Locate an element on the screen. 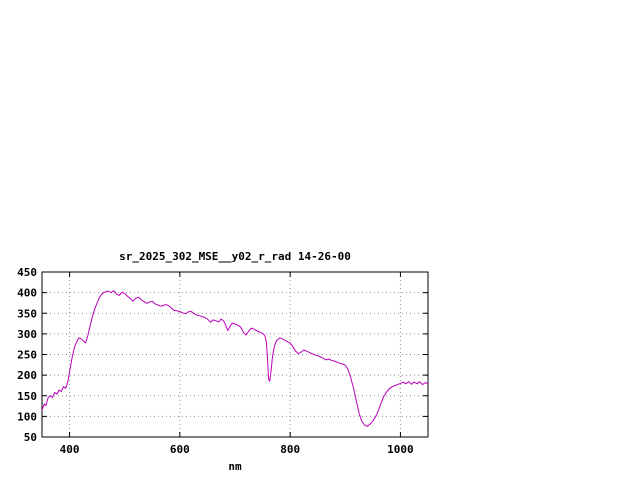  chart-title: sr_2025_302_MSE__y02_r_rad 14-26-00 is located at coordinates (235, 256).